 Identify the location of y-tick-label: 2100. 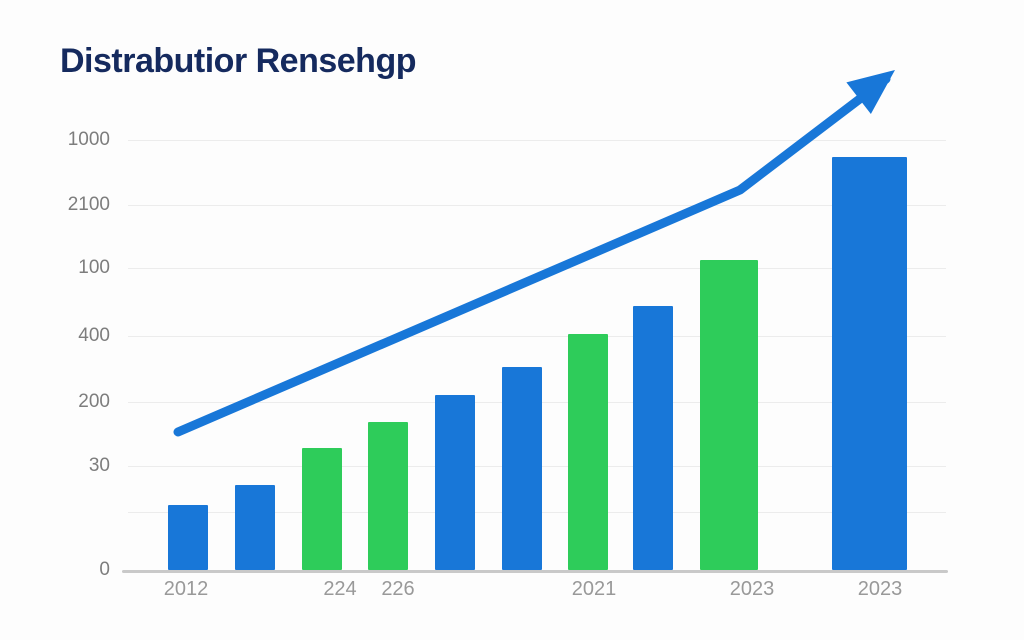
(88, 204).